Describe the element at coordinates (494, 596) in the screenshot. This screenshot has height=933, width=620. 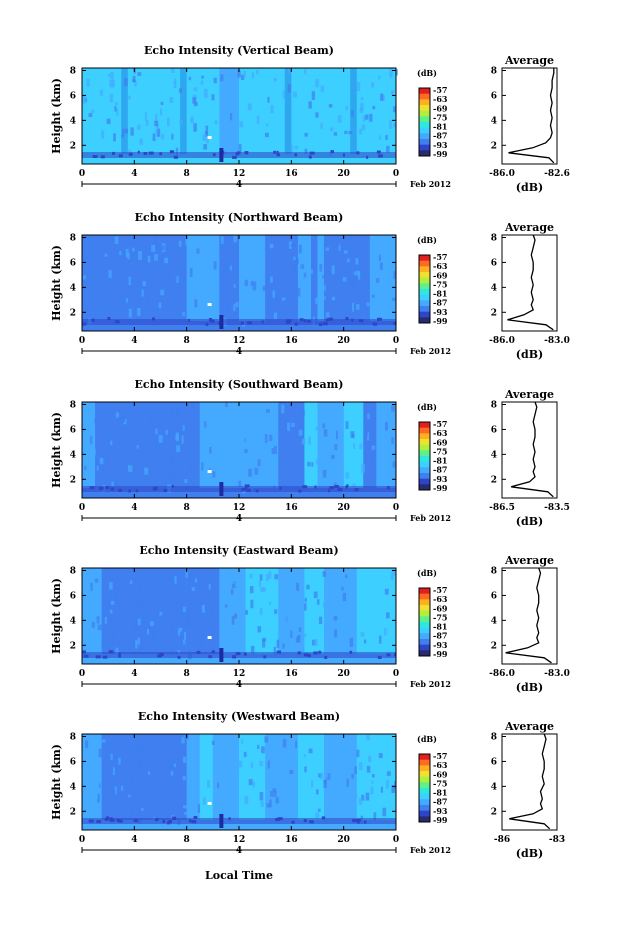
I see `profile-y-tick-label: 6` at that location.